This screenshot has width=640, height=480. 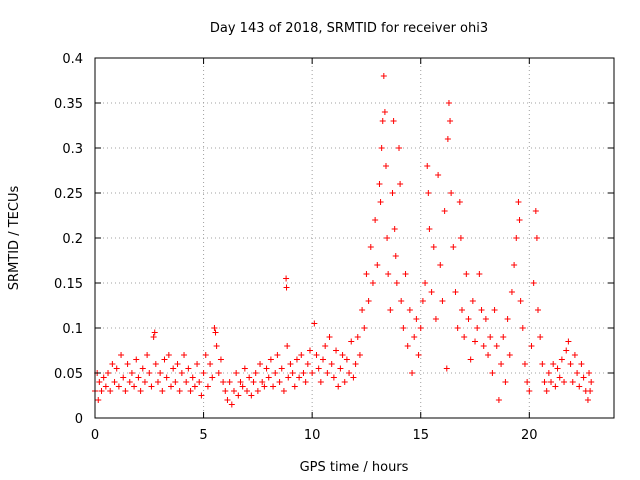 What do you see at coordinates (72, 239) in the screenshot?
I see `y-tick-label: 0.2` at bounding box center [72, 239].